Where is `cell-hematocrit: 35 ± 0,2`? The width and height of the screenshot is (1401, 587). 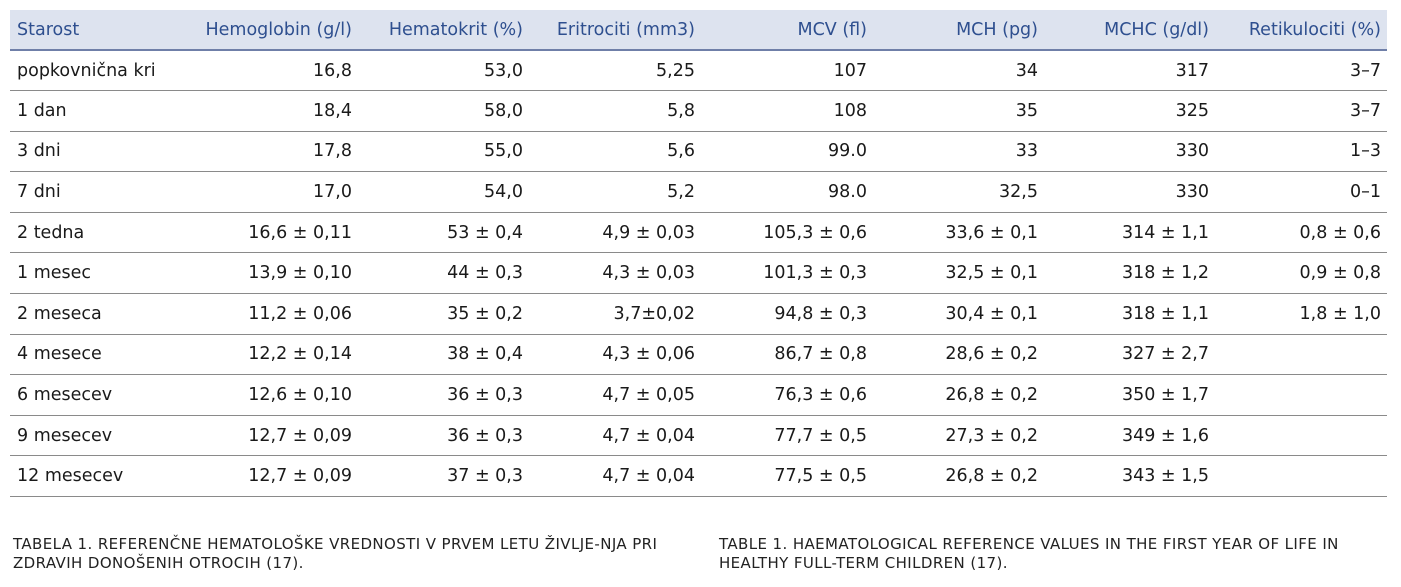 cell-hematocrit: 35 ± 0,2 is located at coordinates (443, 314).